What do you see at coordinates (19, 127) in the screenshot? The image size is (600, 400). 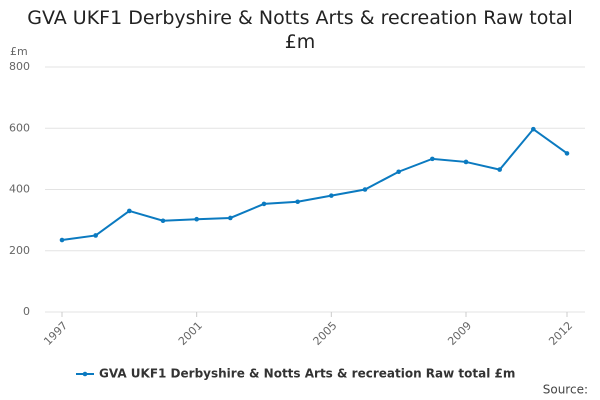 I see `y-tick-label: 600` at bounding box center [19, 127].